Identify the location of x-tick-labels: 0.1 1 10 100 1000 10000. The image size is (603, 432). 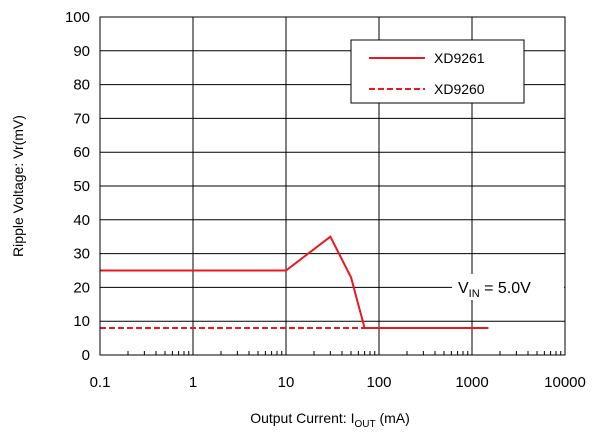
(338, 382).